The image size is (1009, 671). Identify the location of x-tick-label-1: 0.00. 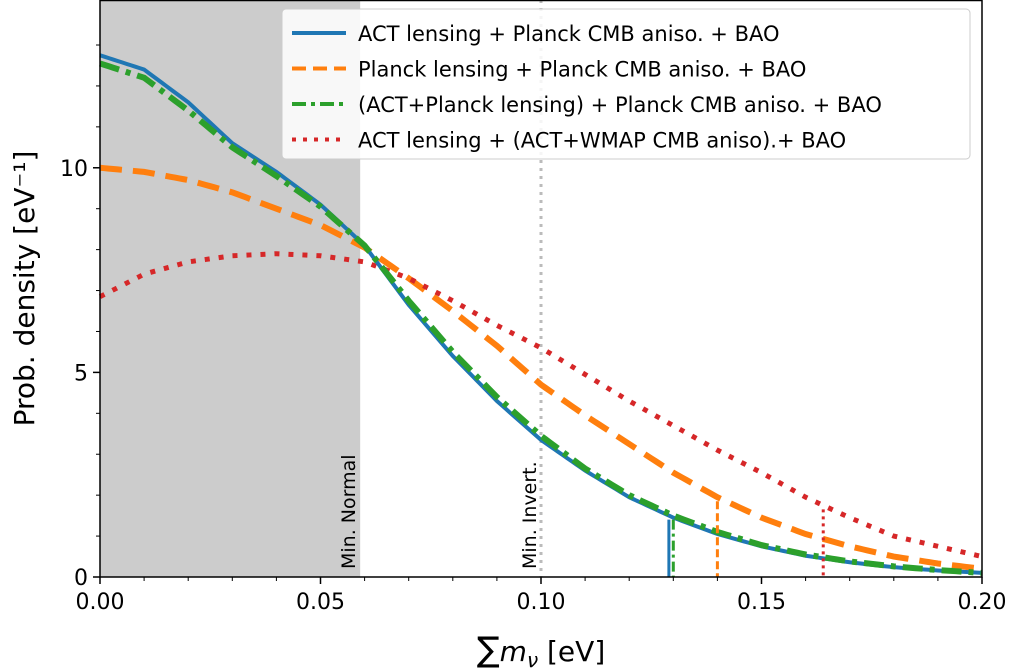
(100, 602).